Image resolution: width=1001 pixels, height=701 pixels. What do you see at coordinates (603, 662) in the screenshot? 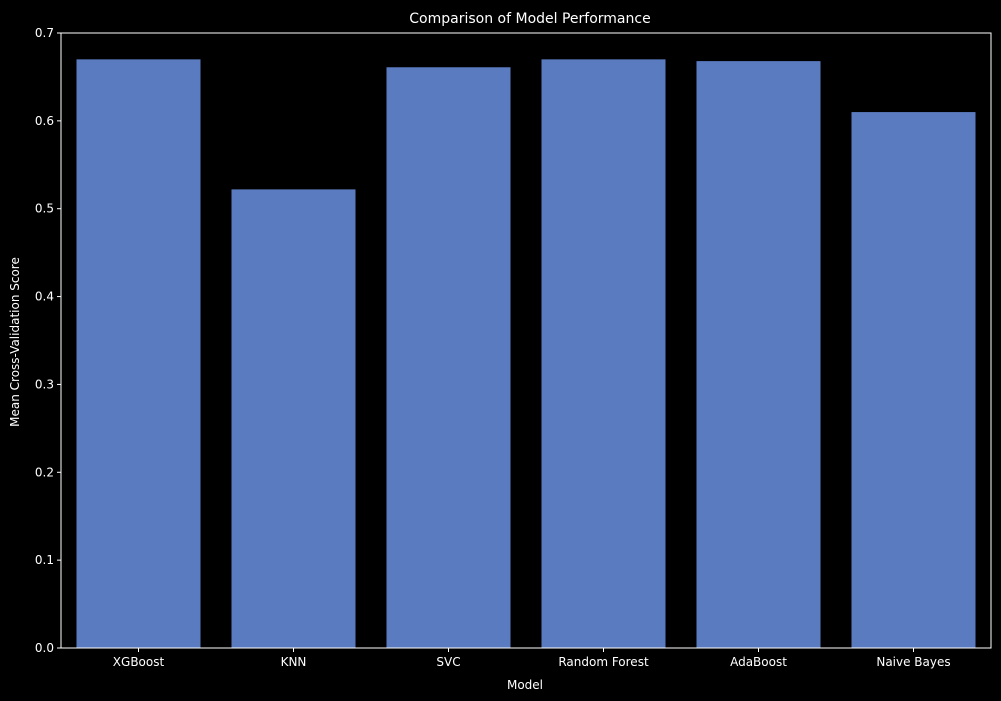
I see `x-tick-label: Random Forest` at bounding box center [603, 662].